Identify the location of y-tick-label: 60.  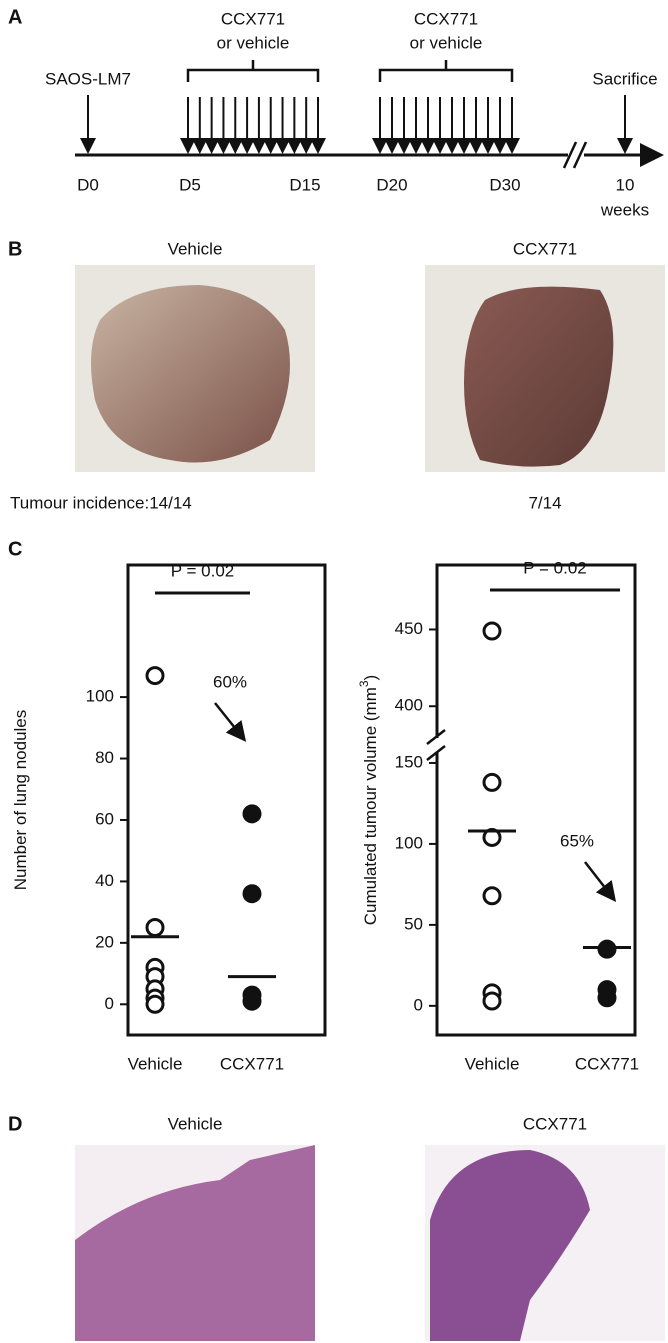
(104, 818).